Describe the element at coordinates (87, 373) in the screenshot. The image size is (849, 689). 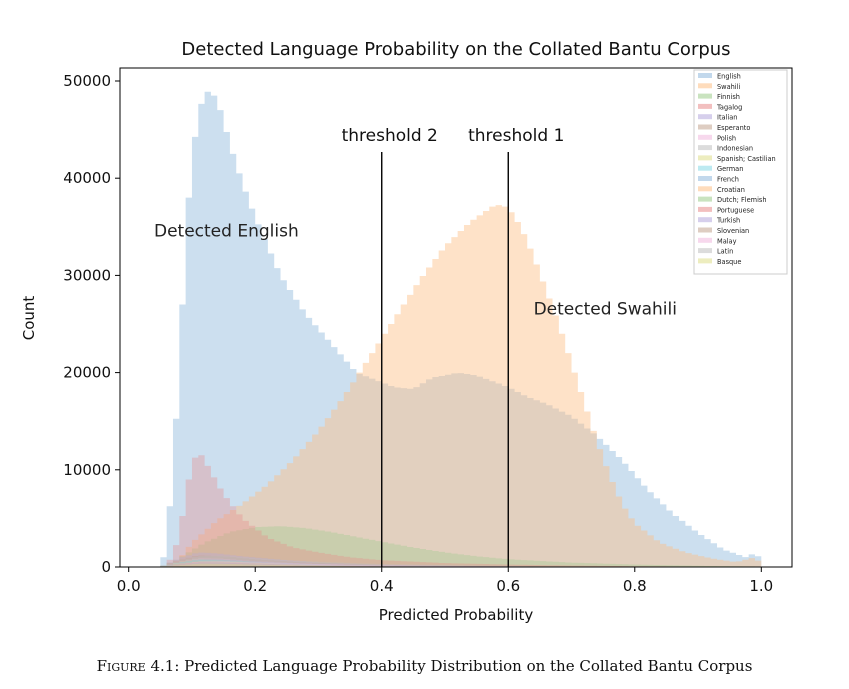
I see `y-tick-label: 20000` at that location.